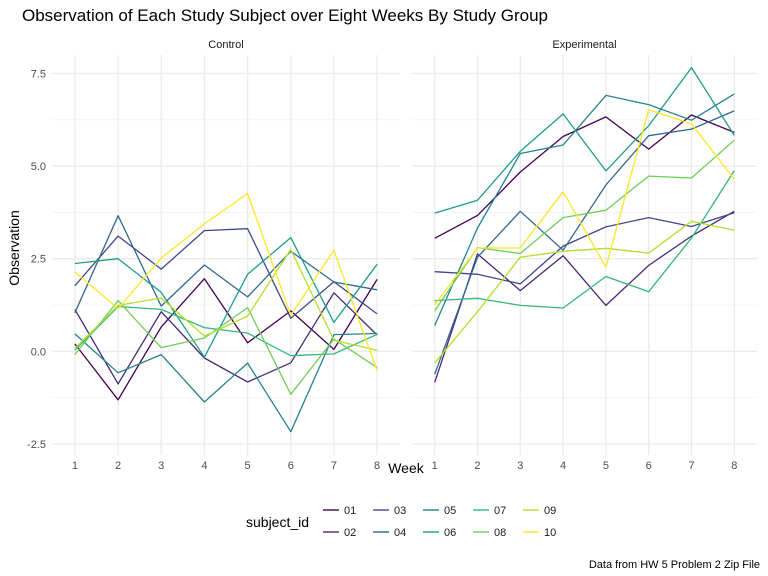 This screenshot has width=768, height=576. I want to click on legend-label-07: 07, so click(500, 511).